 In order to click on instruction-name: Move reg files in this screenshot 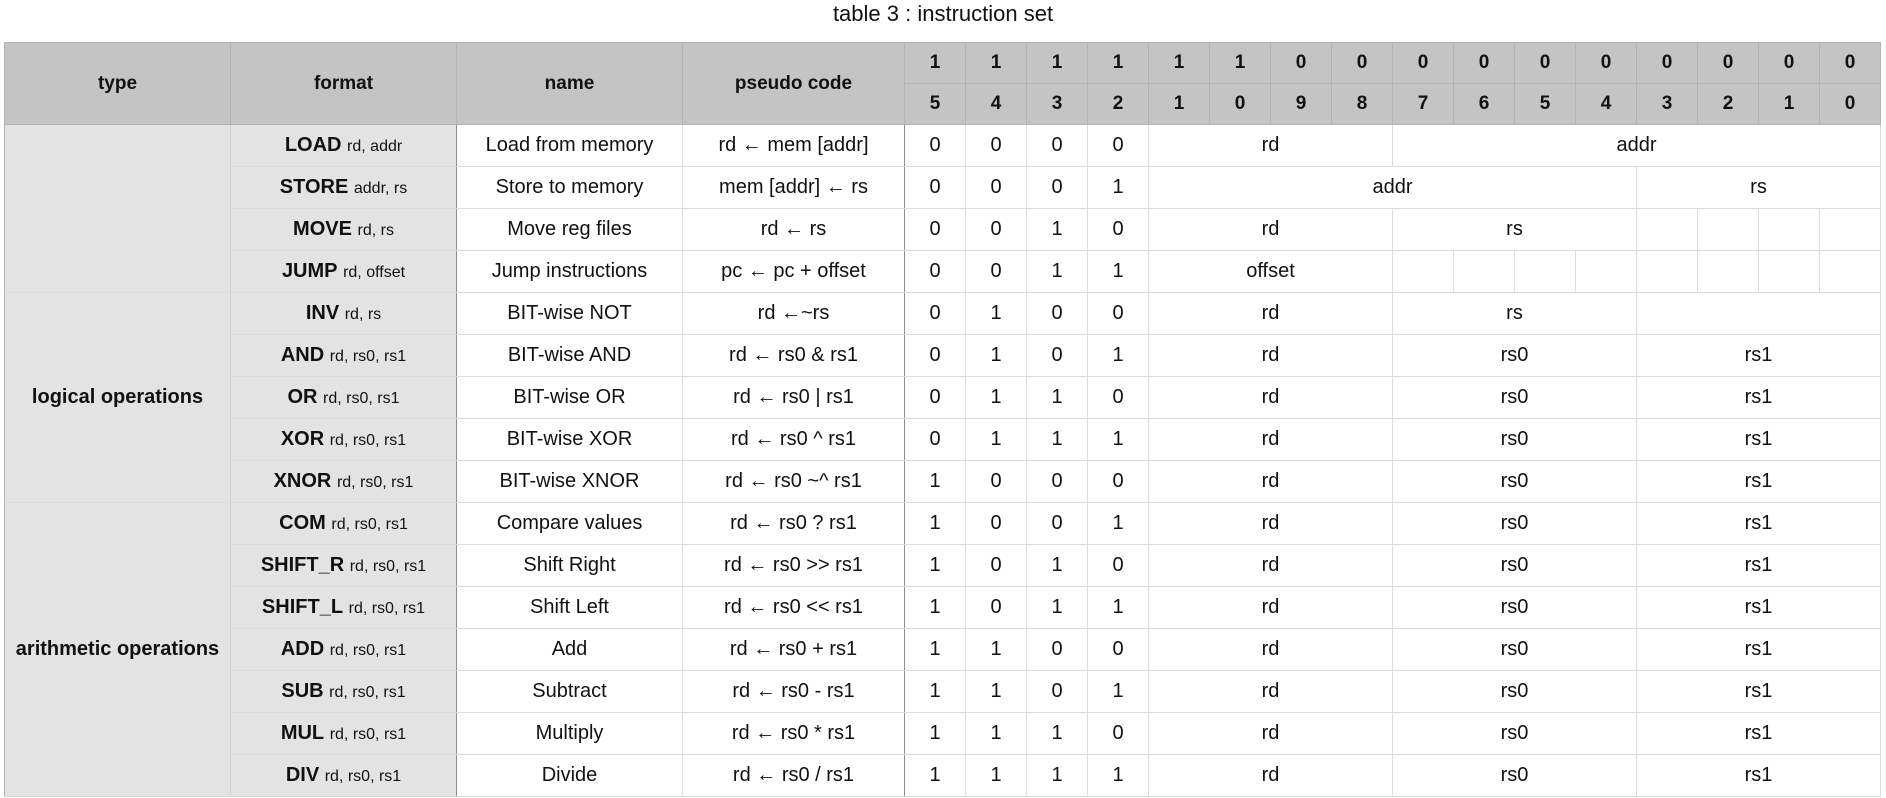, I will do `click(569, 229)`.